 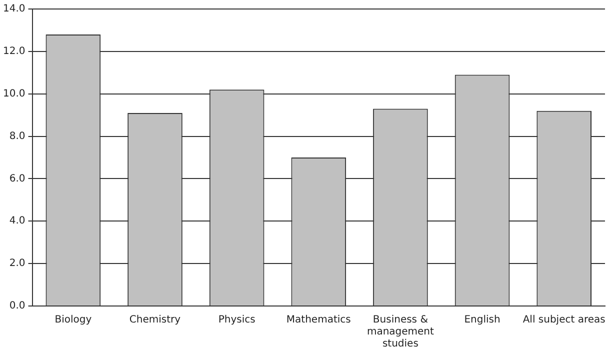 What do you see at coordinates (400, 332) in the screenshot?
I see `x-tick-label: Business & management studies` at bounding box center [400, 332].